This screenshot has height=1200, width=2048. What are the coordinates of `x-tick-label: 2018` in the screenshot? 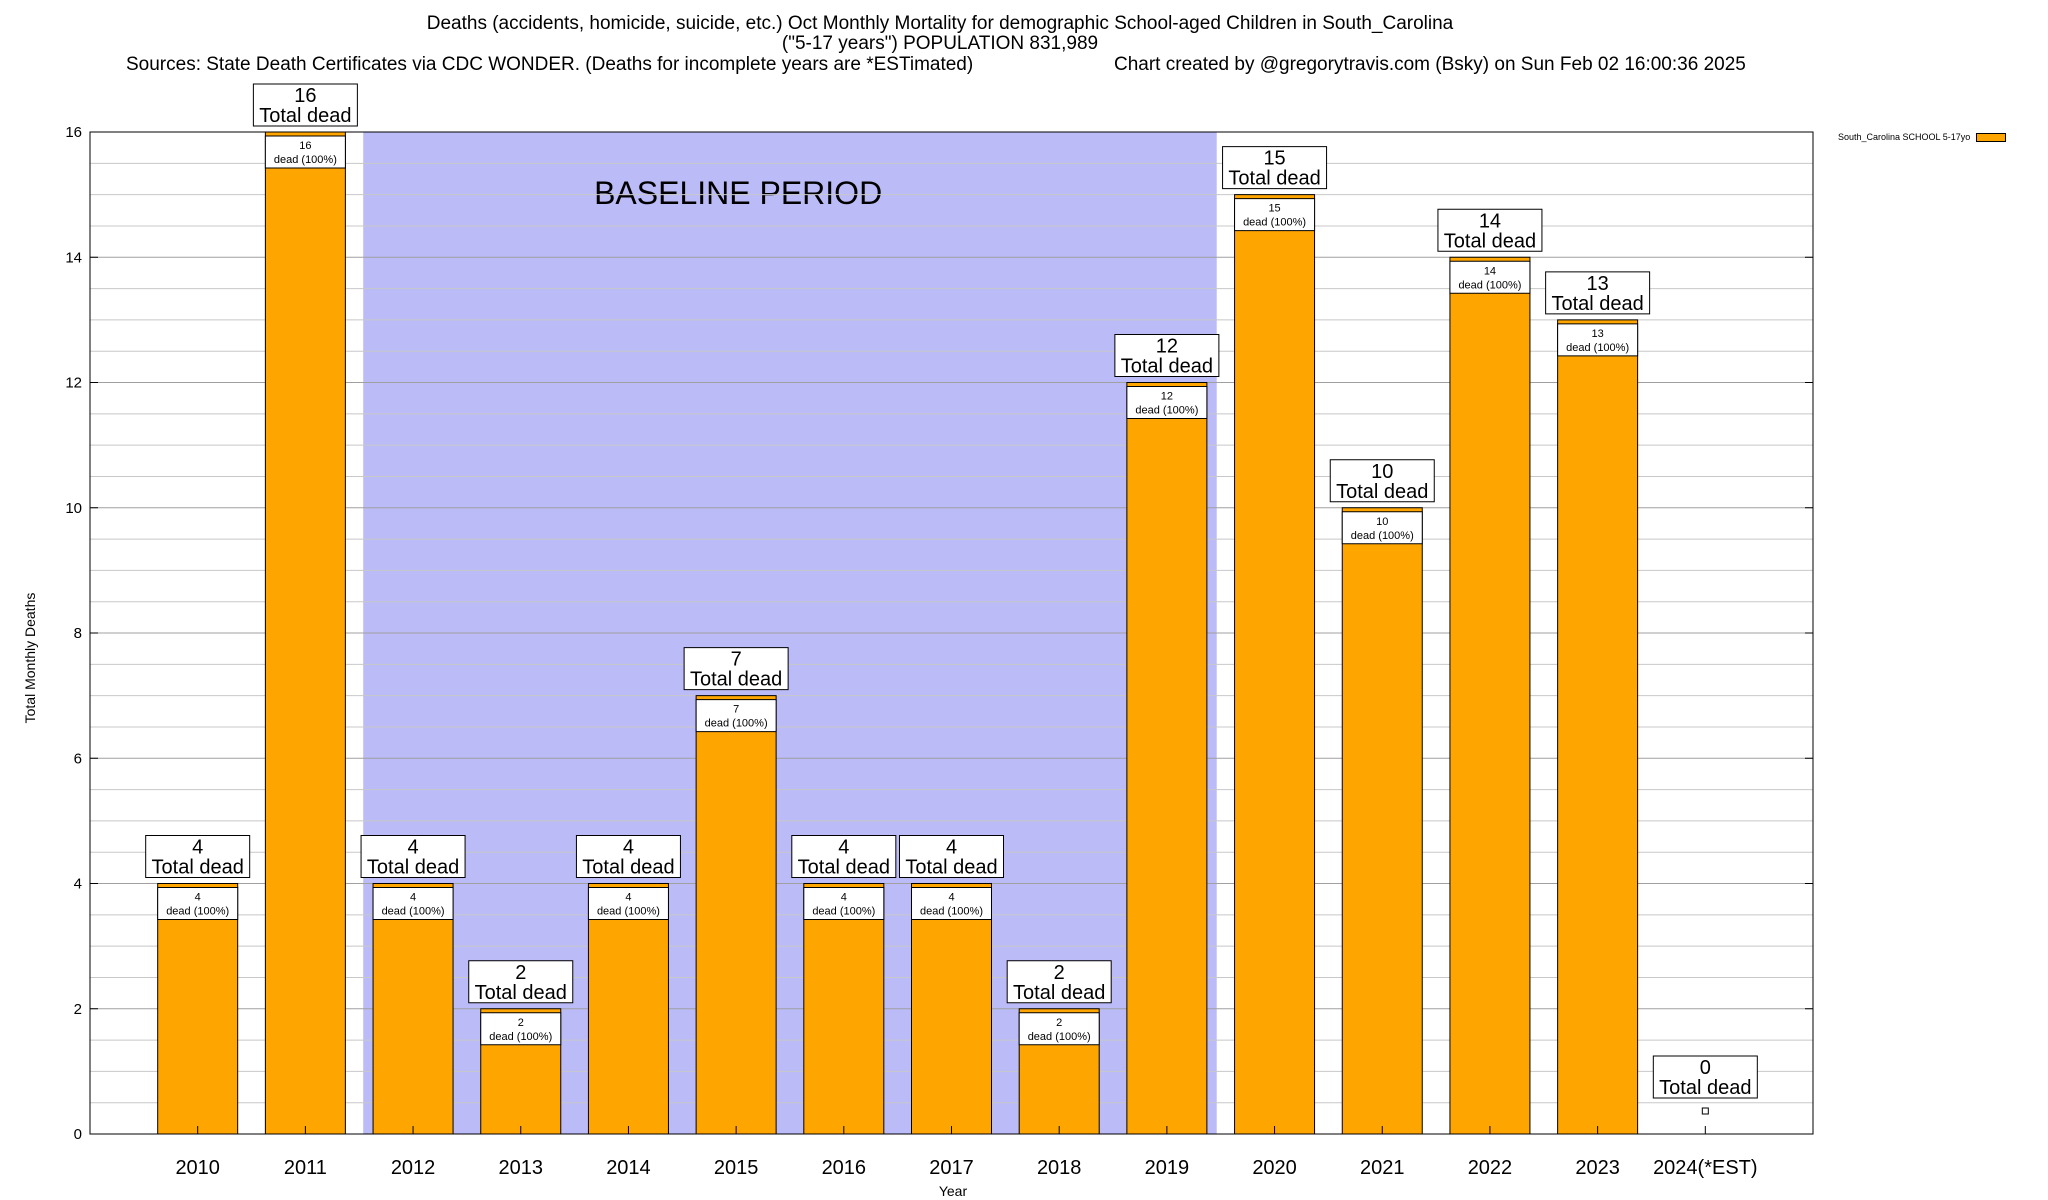 It's located at (1059, 1168).